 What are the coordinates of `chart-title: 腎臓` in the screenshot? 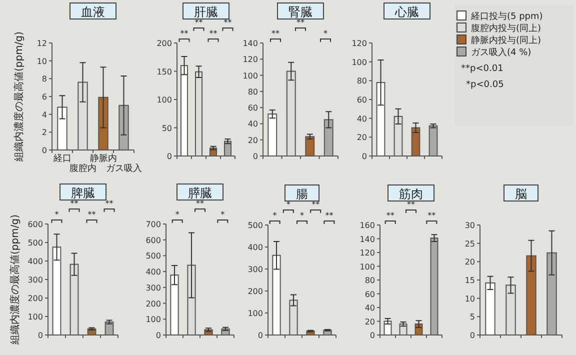 It's located at (300, 12).